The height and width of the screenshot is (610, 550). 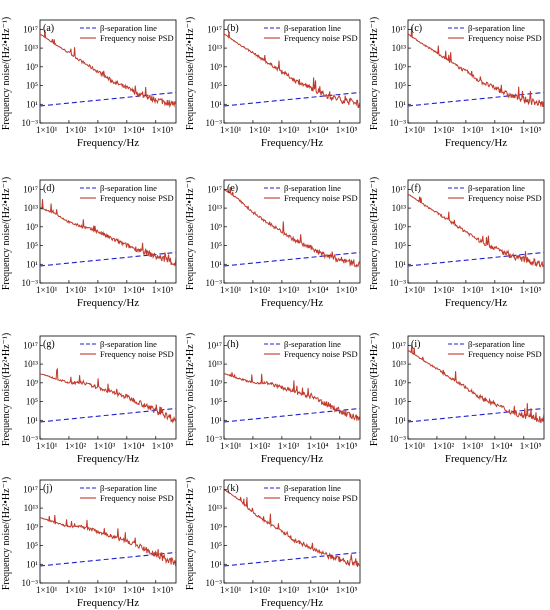 What do you see at coordinates (47, 488) in the screenshot?
I see `panel-label: (j)` at bounding box center [47, 488].